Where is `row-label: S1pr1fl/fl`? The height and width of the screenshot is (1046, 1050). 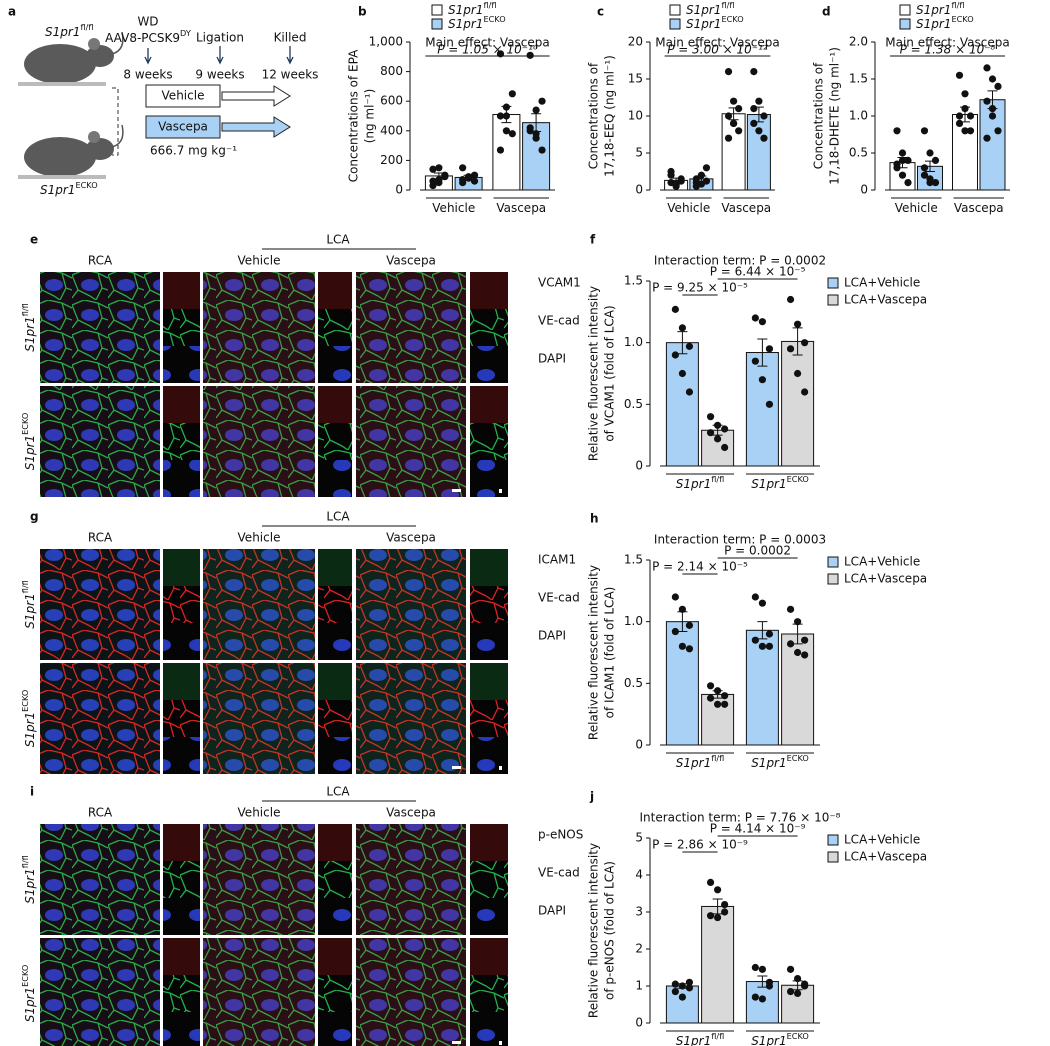
row-label: S1pr1fl/fl is located at coordinates (28, 879).